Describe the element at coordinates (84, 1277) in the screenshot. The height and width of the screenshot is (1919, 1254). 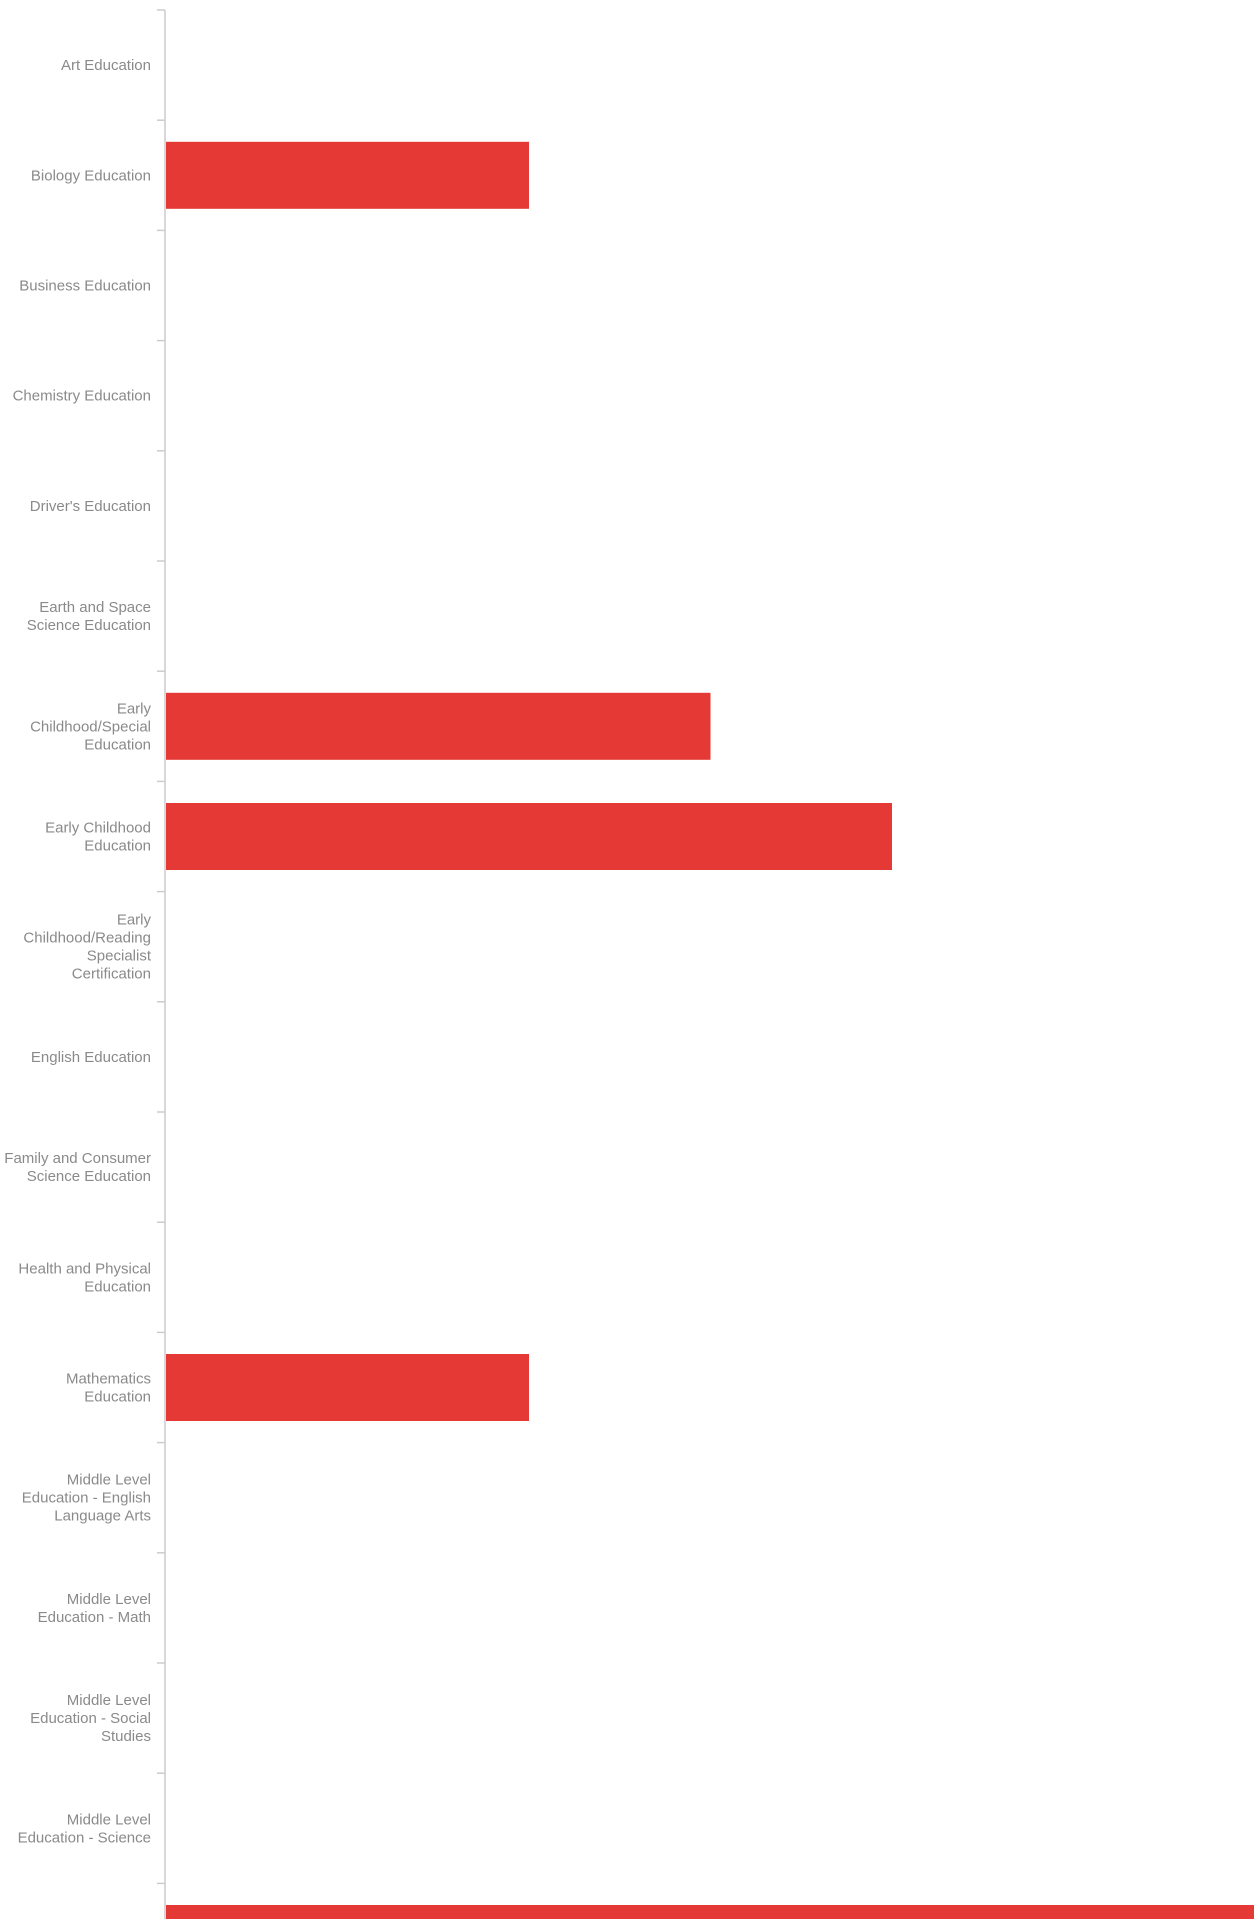
I see `category-label: Health and Physical Education` at that location.